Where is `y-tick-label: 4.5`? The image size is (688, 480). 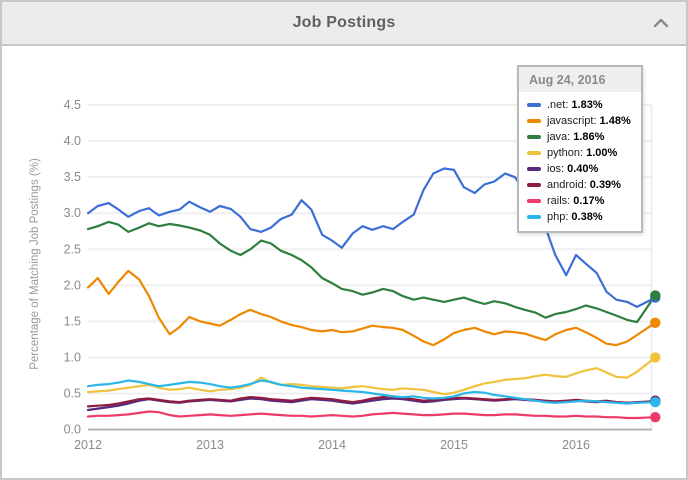 y-tick-label: 4.5 is located at coordinates (72, 105).